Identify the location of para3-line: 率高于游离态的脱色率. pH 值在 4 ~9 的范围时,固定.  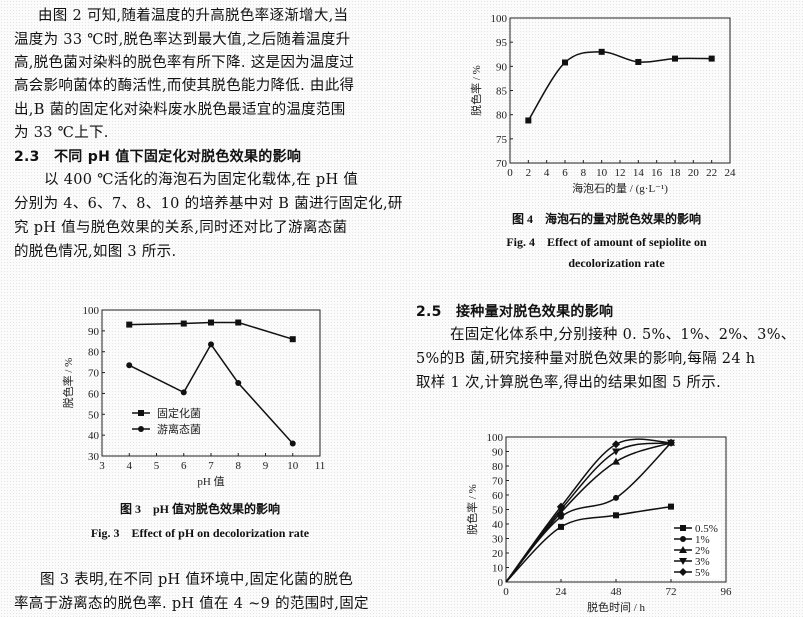
(191, 604).